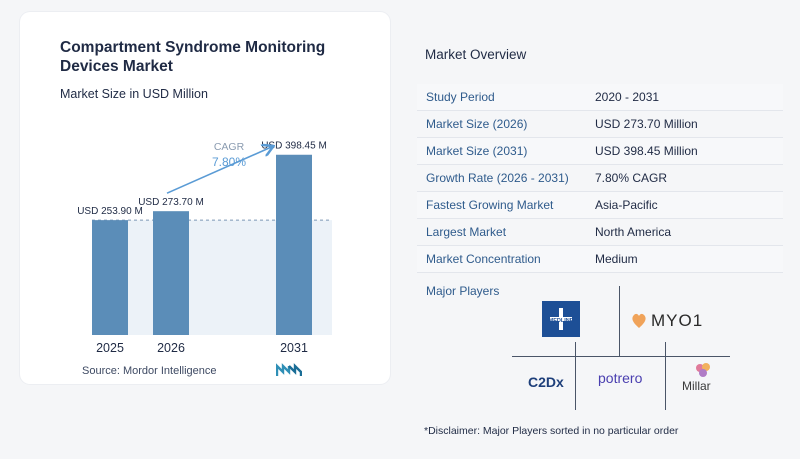 The height and width of the screenshot is (459, 800). Describe the element at coordinates (466, 232) in the screenshot. I see `overview-label: Largest Market` at that location.